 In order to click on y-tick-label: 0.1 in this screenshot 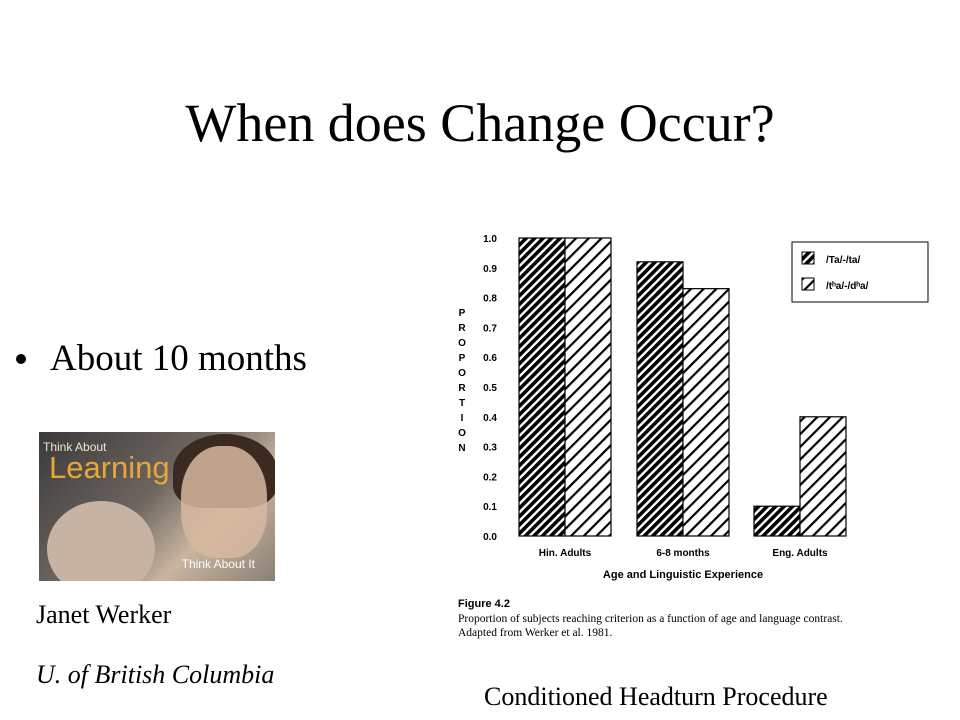, I will do `click(490, 507)`.